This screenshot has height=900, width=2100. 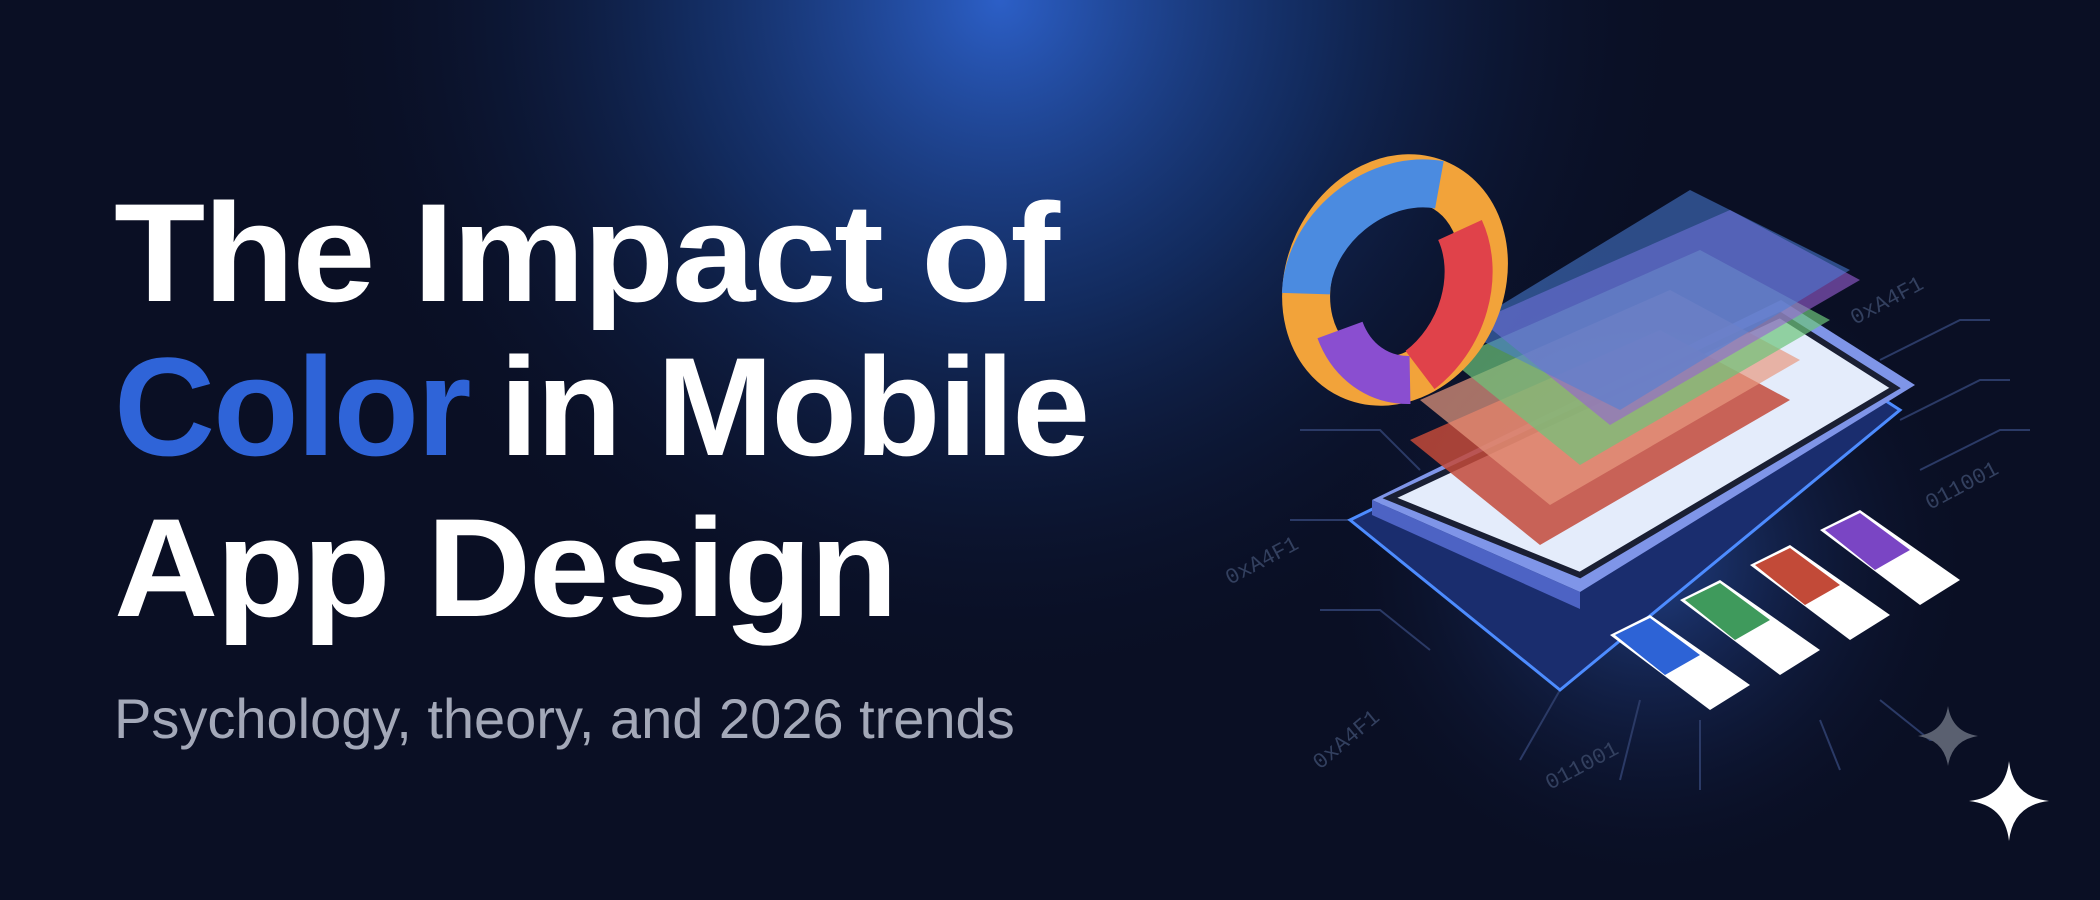 What do you see at coordinates (1476, 554) in the screenshot?
I see `phone-side` at bounding box center [1476, 554].